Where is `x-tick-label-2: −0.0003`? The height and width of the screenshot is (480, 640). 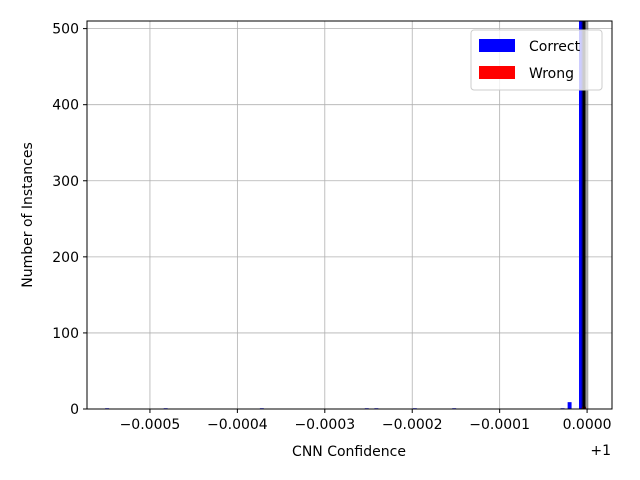
x-tick-label-2: −0.0003 is located at coordinates (324, 425).